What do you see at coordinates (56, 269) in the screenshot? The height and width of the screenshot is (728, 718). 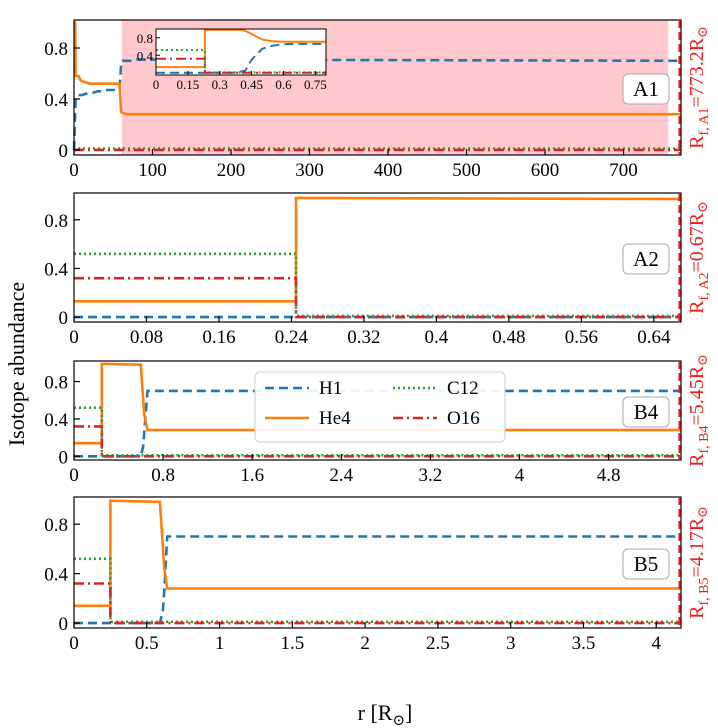 I see `panel-a2-ytick-label: 0.4` at bounding box center [56, 269].